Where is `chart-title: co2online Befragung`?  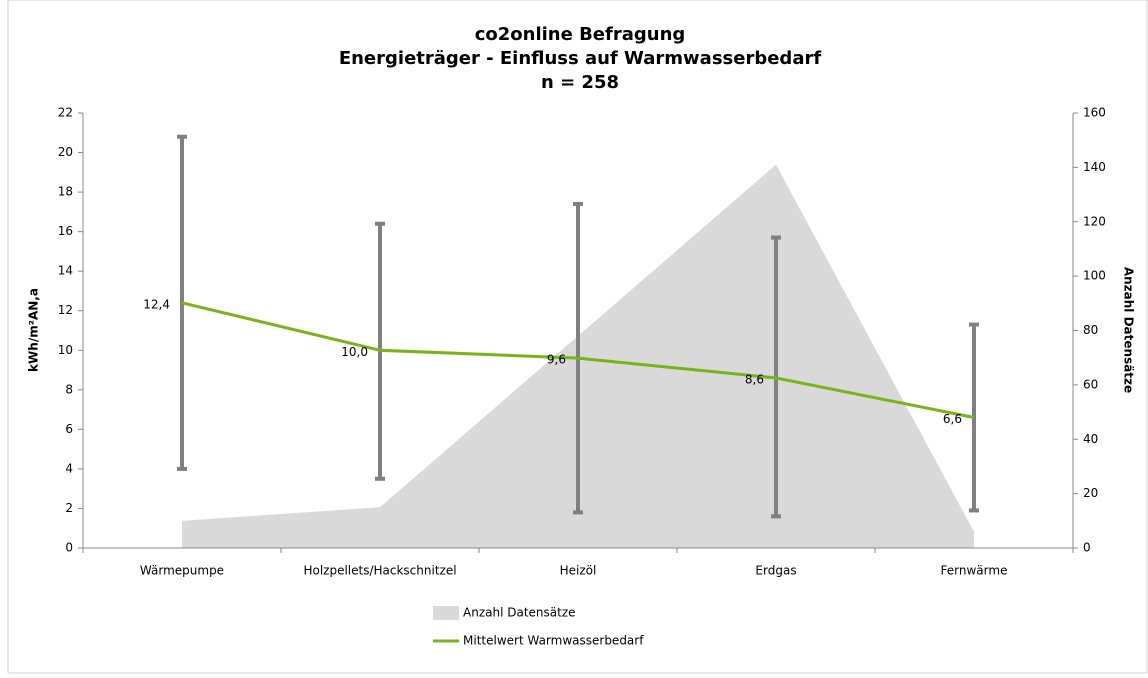
chart-title: co2online Befragung is located at coordinates (580, 34).